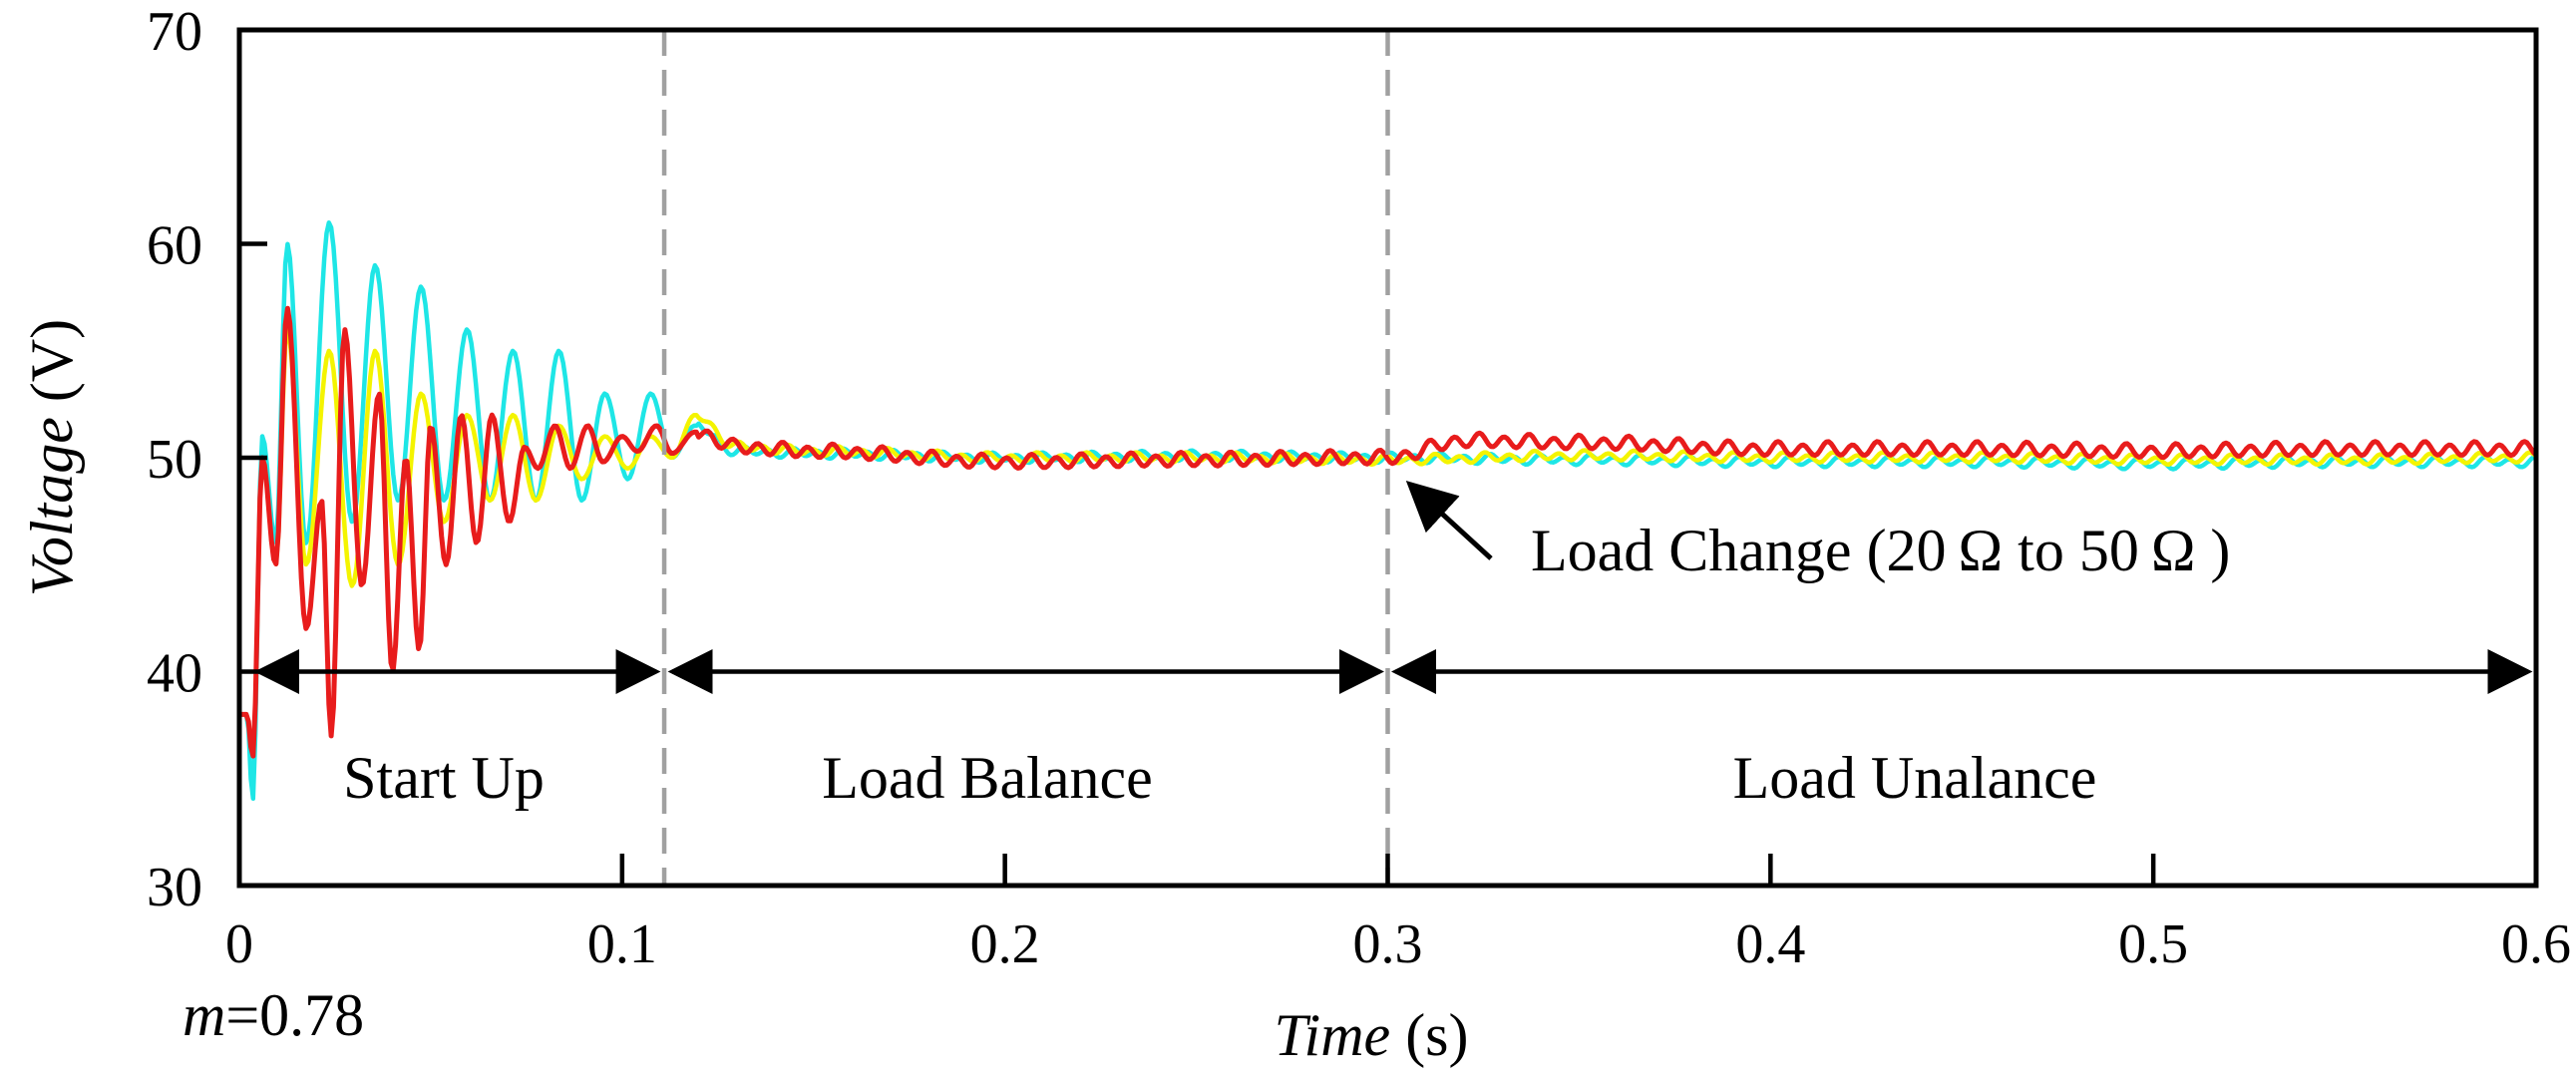 The width and height of the screenshot is (2576, 1080). Describe the element at coordinates (294, 1015) in the screenshot. I see `modulation-index-value: =0.78` at that location.